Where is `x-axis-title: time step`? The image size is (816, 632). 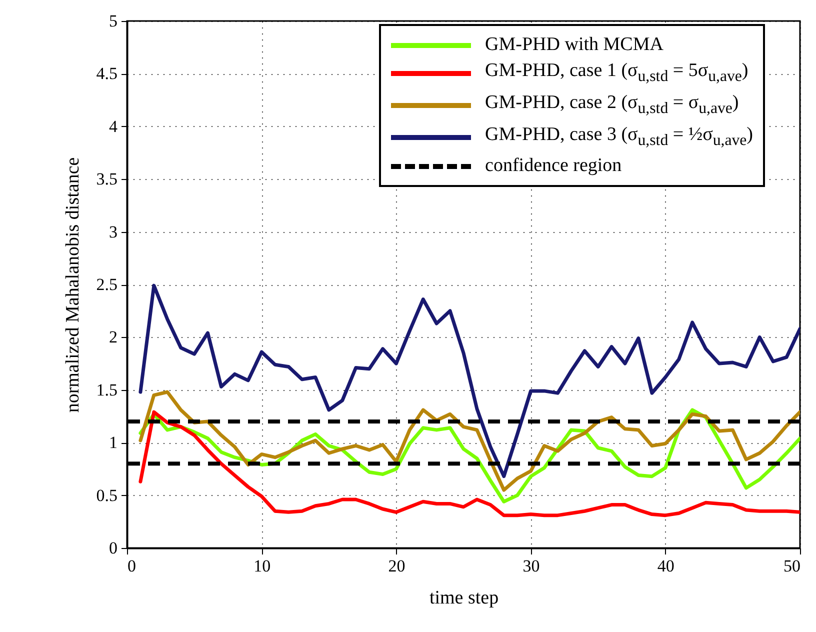 x-axis-title: time step is located at coordinates (464, 598).